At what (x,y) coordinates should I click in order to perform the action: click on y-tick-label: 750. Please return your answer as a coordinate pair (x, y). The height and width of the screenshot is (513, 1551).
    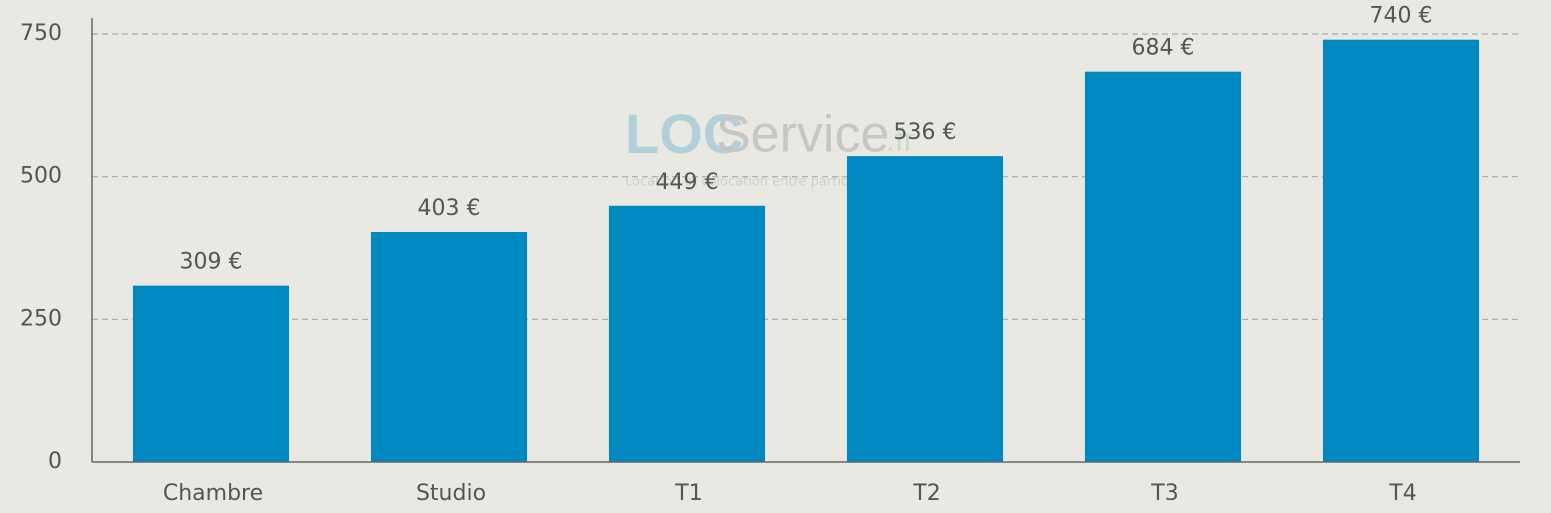
    Looking at the image, I should click on (41, 33).